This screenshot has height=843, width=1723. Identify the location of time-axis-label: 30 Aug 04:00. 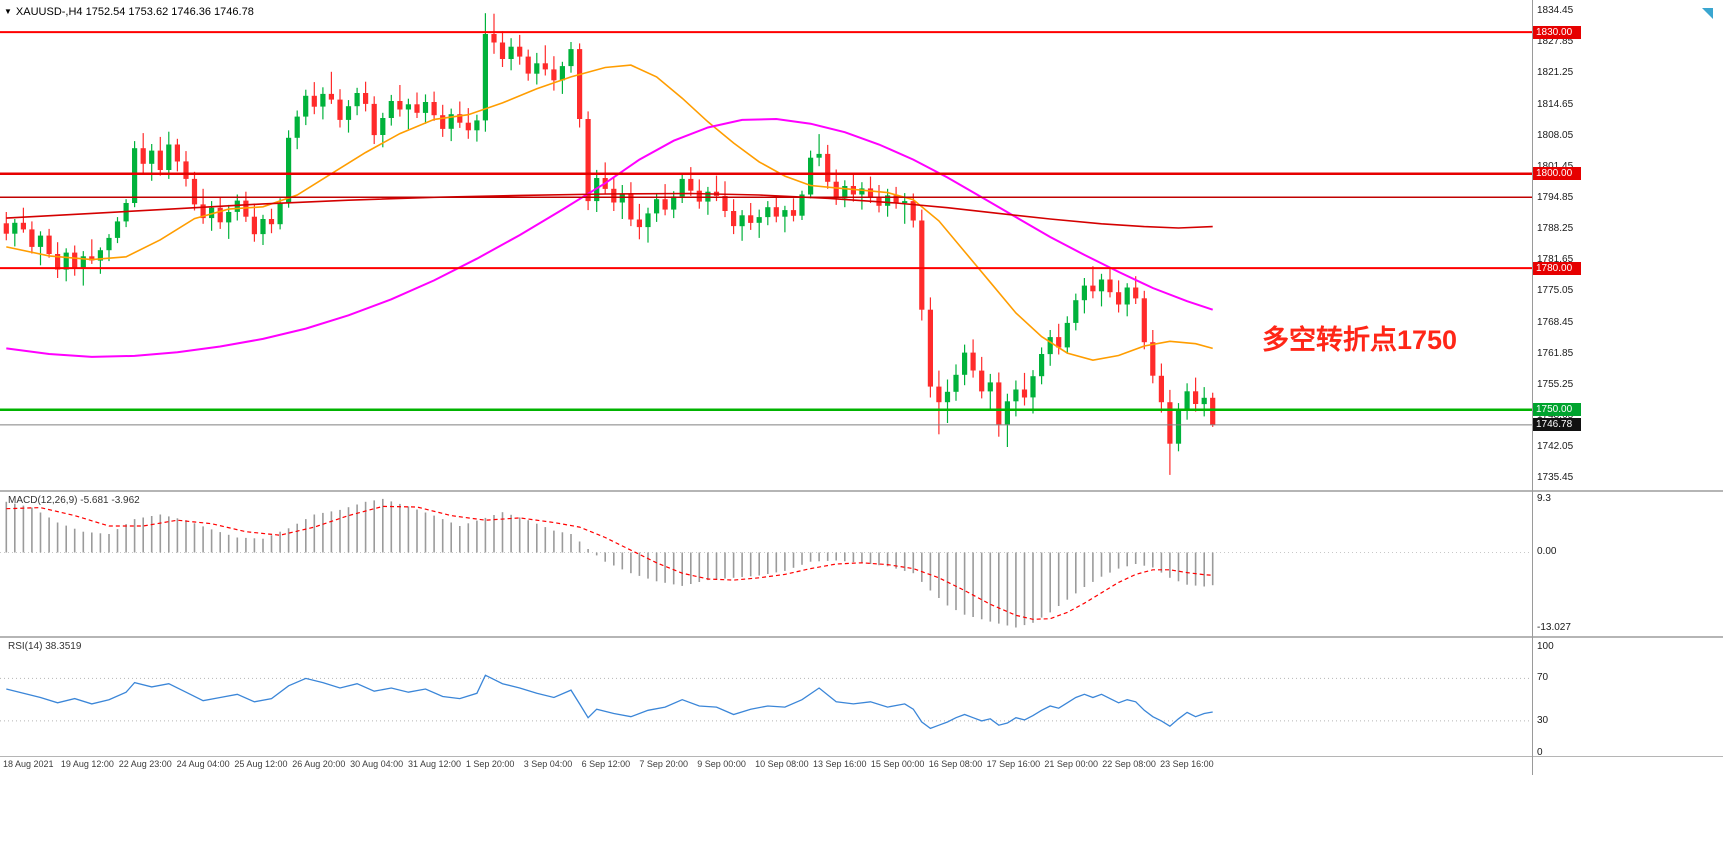
(377, 764).